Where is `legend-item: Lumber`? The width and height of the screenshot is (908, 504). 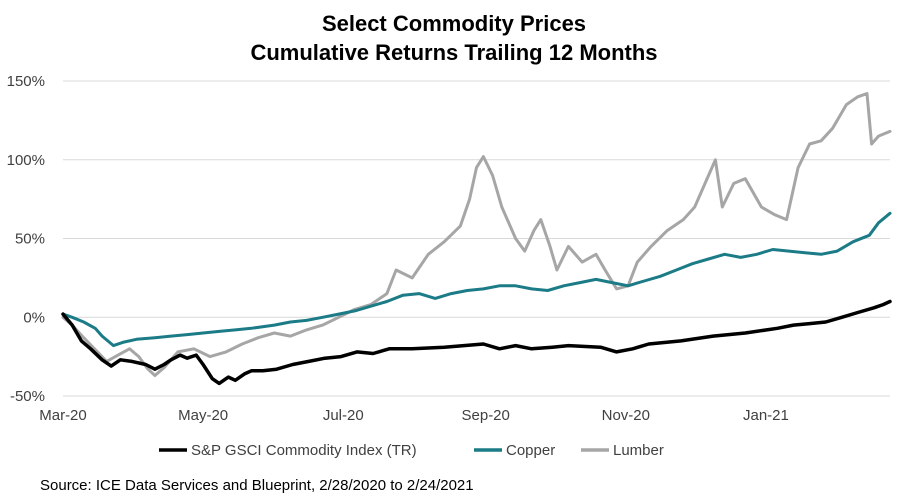
legend-item: Lumber is located at coordinates (622, 450).